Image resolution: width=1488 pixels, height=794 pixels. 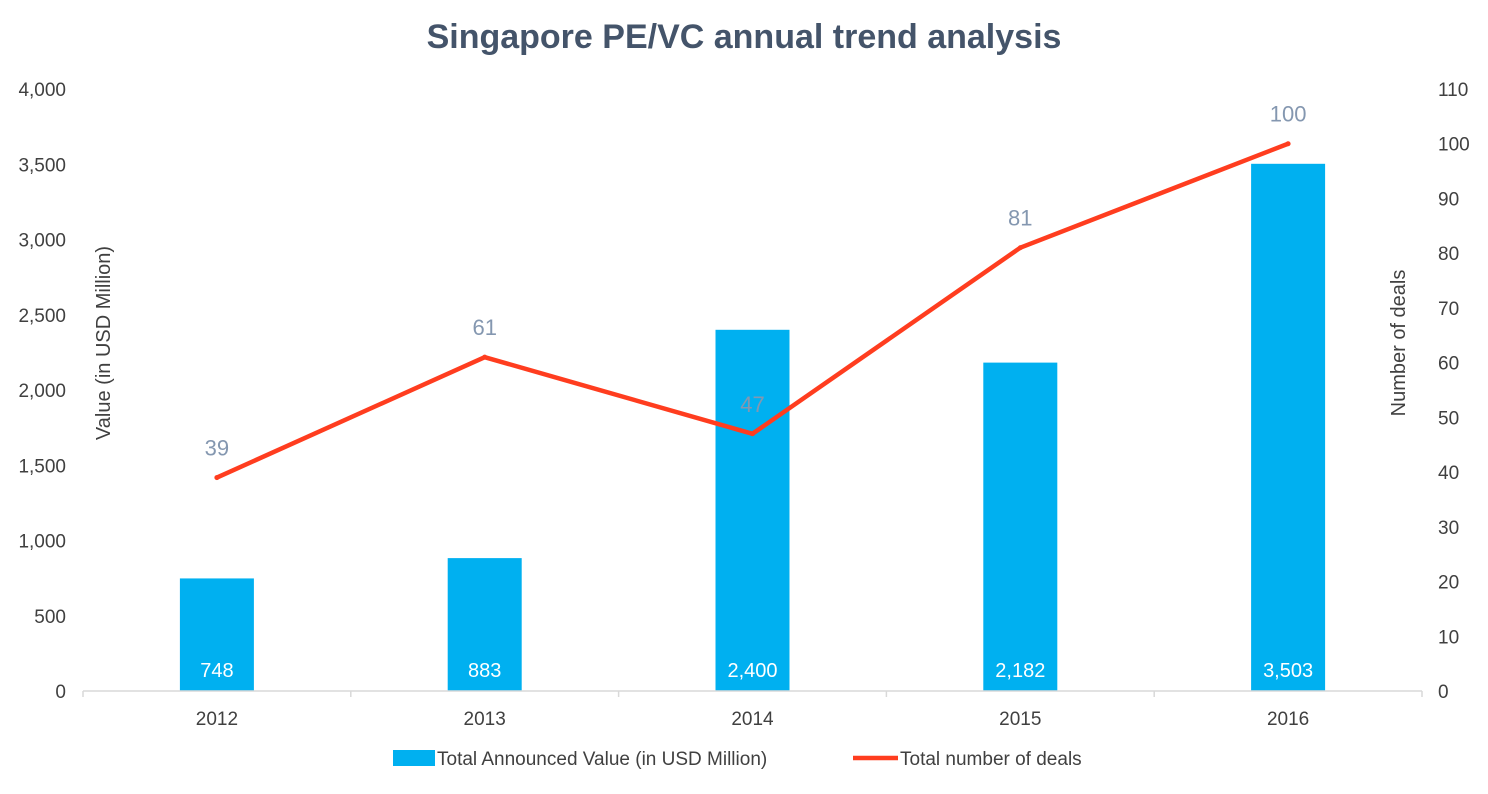 I want to click on x-axis-tick-label: 2012, so click(x=217, y=719).